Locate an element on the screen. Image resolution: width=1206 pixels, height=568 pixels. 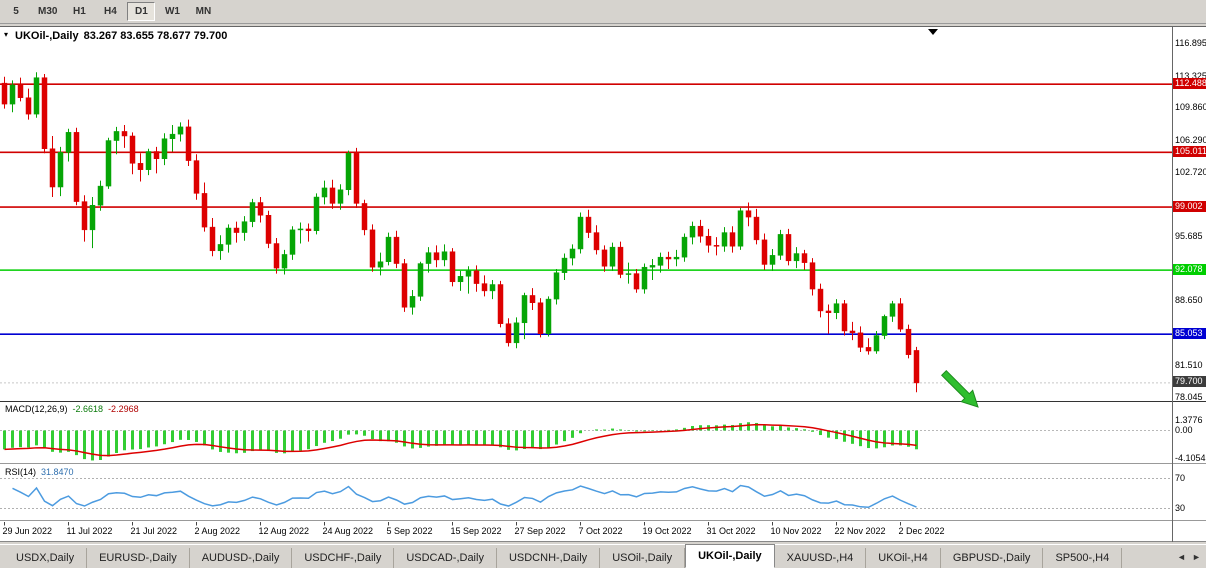
chart-tab-USDCNH-Daily: USDCNH-,Daily is located at coordinates (549, 558).